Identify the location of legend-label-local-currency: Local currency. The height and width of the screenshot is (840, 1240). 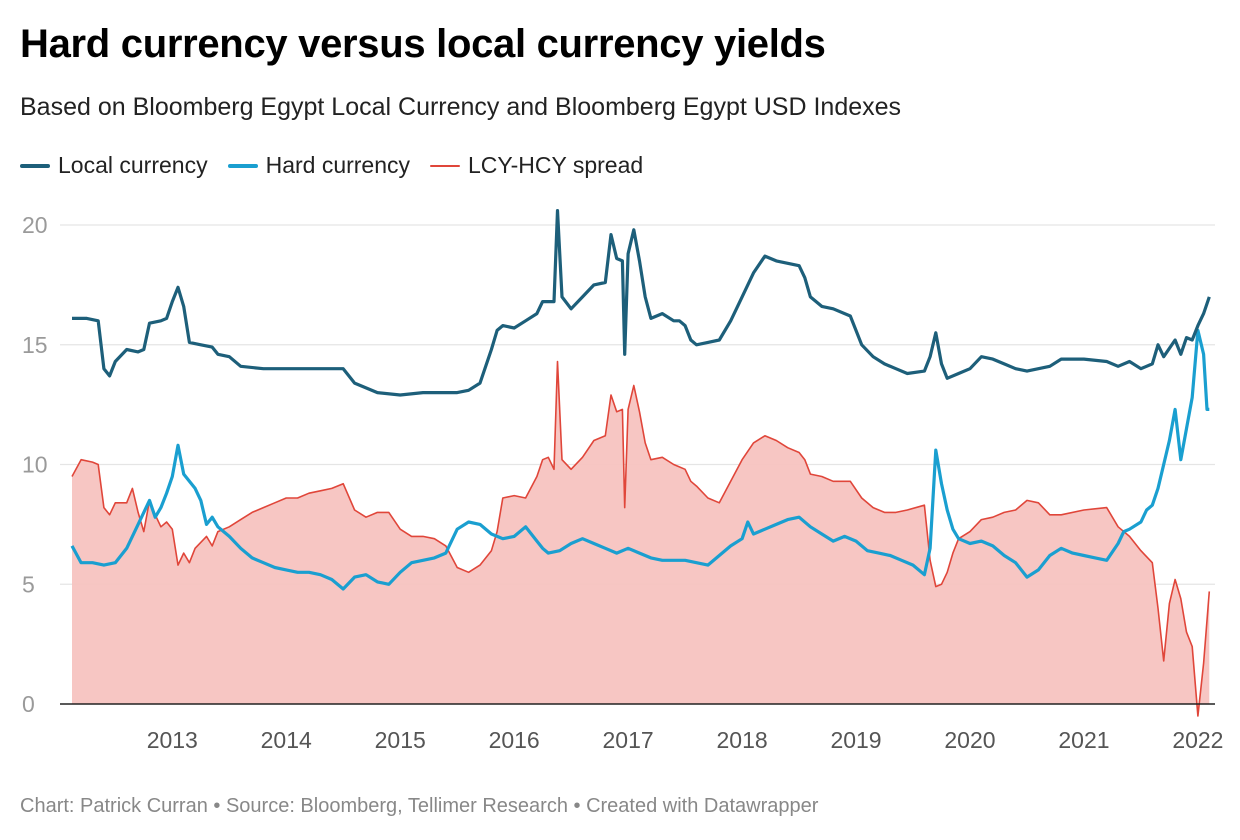
(133, 165).